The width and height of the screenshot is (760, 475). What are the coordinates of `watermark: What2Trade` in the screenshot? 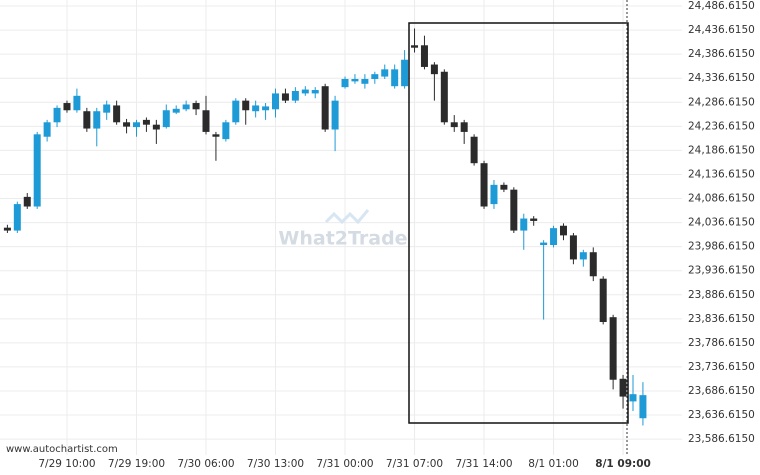 It's located at (342, 239).